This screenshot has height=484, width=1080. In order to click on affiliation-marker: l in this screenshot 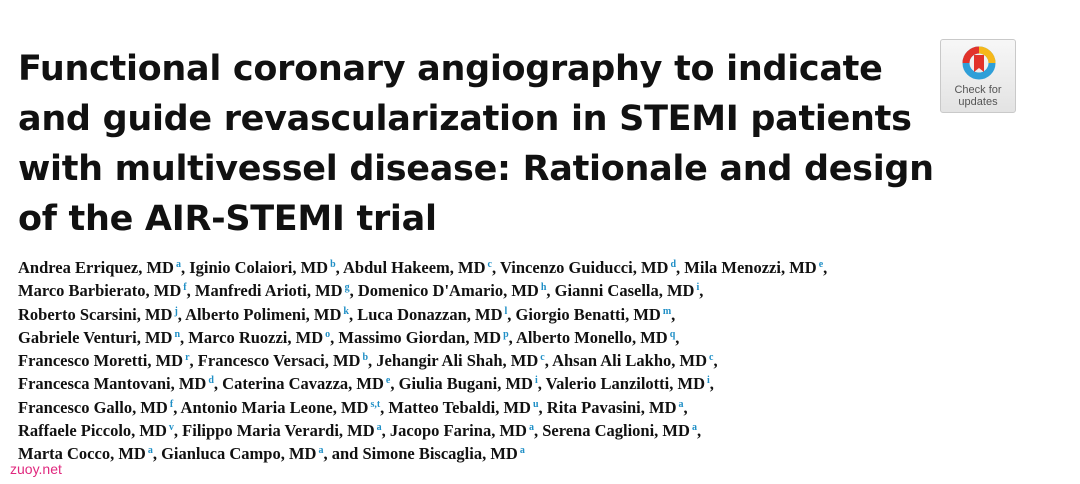, I will do `click(506, 311)`.